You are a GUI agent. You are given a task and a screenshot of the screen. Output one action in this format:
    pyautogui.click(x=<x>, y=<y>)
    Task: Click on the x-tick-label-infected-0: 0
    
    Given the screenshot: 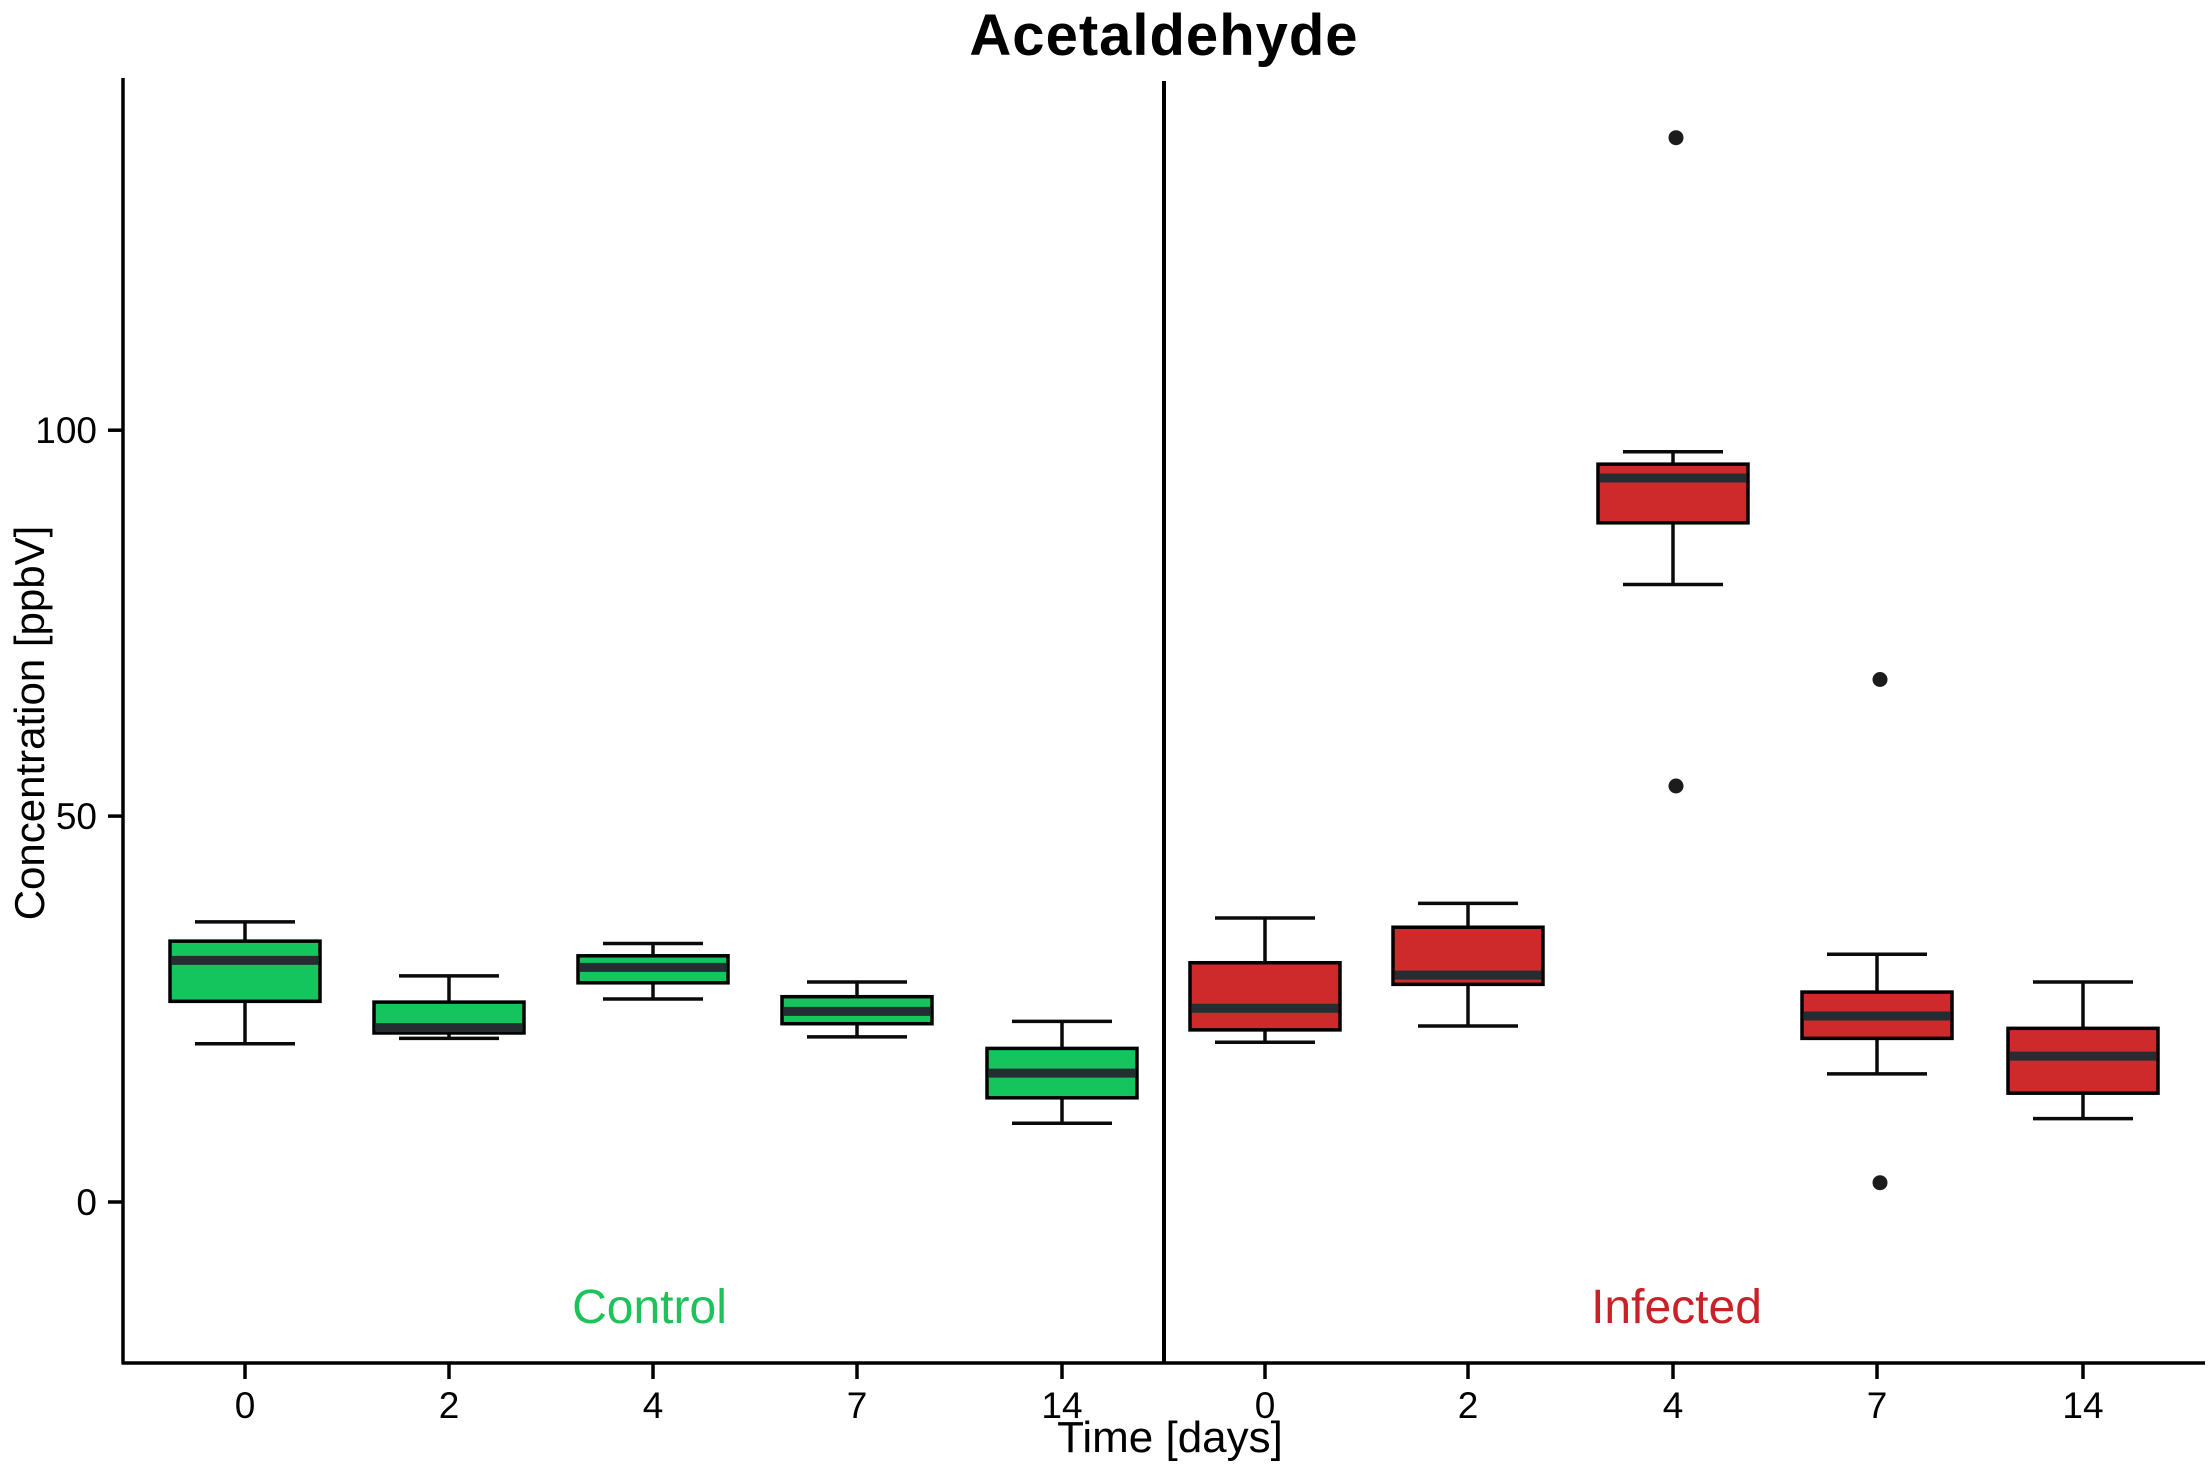 What is the action you would take?
    pyautogui.click(x=1265, y=1405)
    